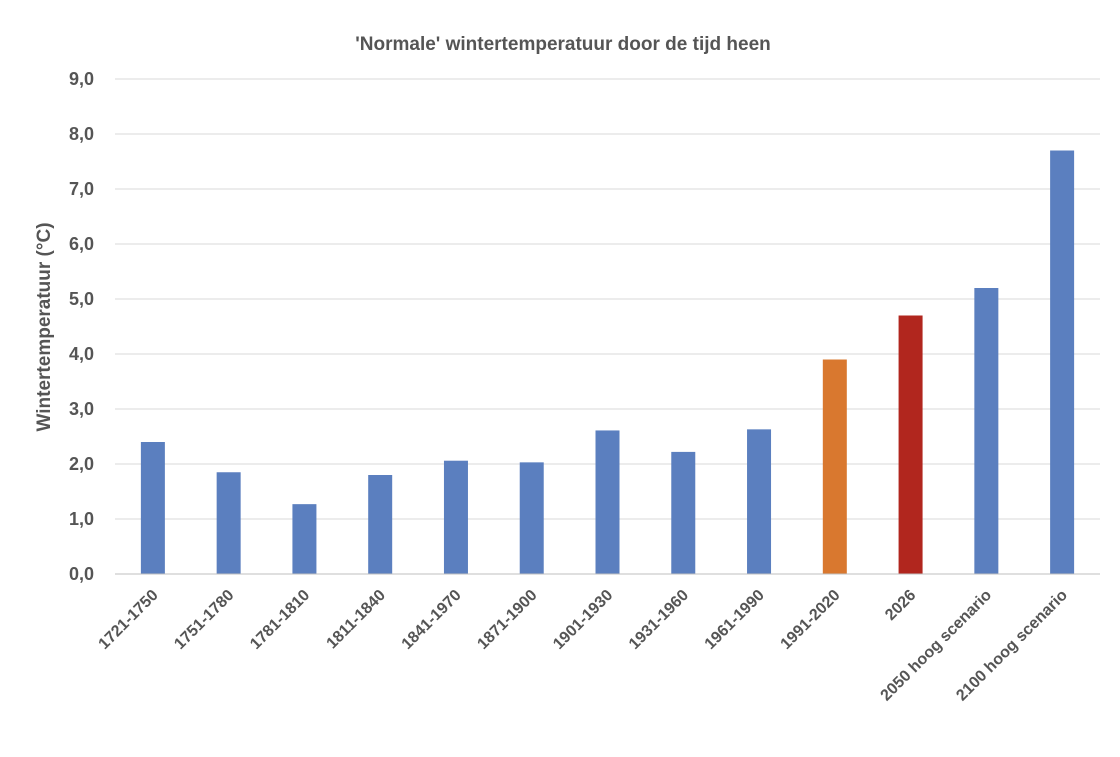 Image resolution: width=1120 pixels, height=757 pixels. What do you see at coordinates (607, 502) in the screenshot?
I see `bar-1901-1930` at bounding box center [607, 502].